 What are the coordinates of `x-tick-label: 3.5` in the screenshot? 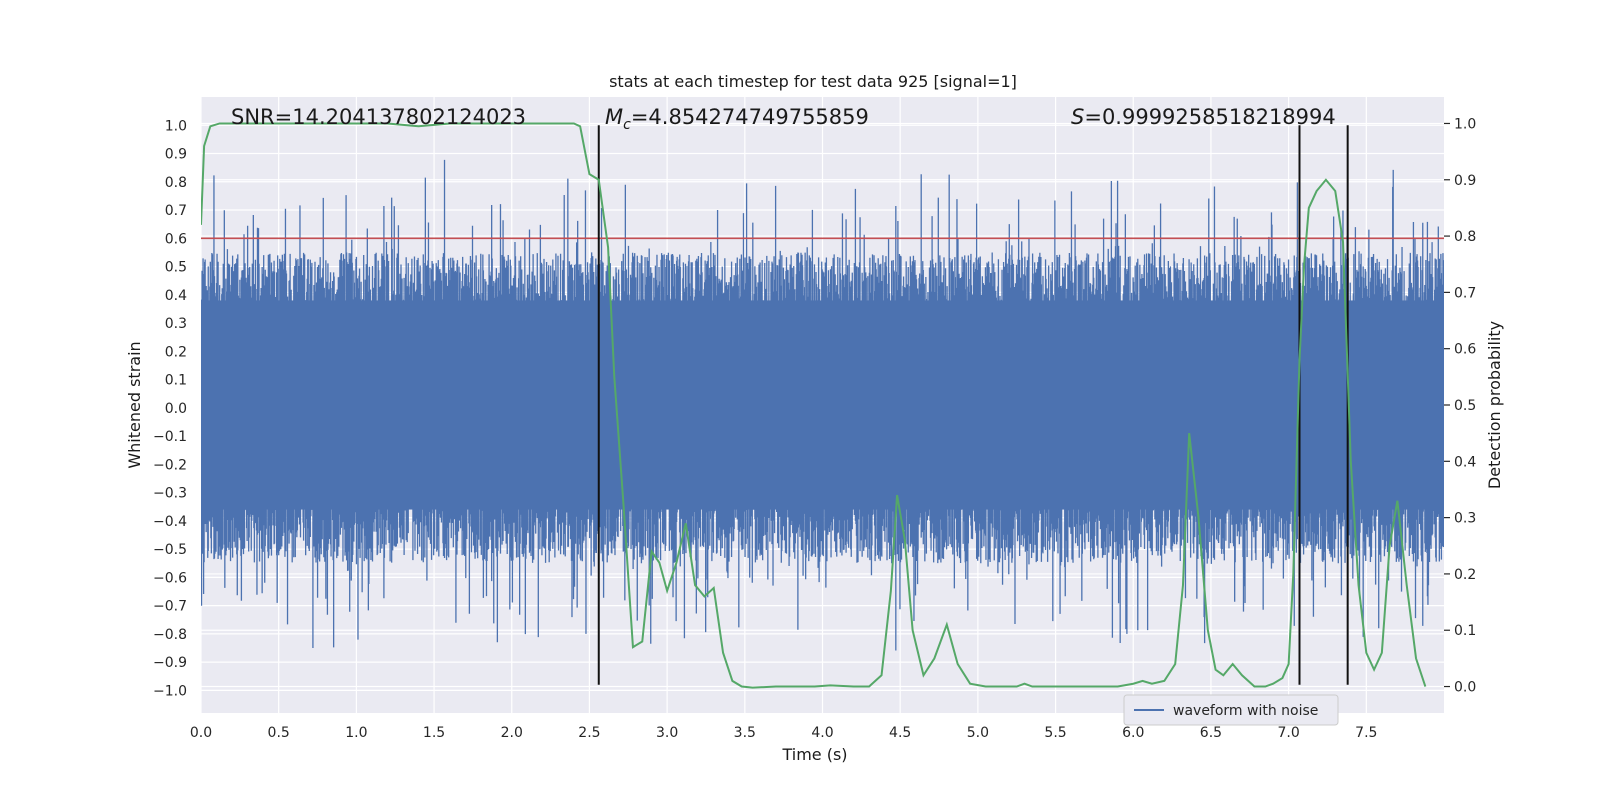 It's located at (745, 733).